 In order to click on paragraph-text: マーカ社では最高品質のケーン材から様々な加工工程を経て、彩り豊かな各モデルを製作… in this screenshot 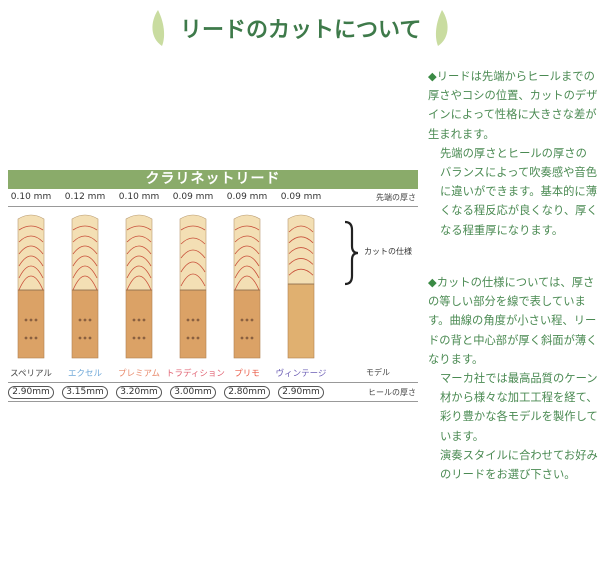, I will do `click(519, 407)`.